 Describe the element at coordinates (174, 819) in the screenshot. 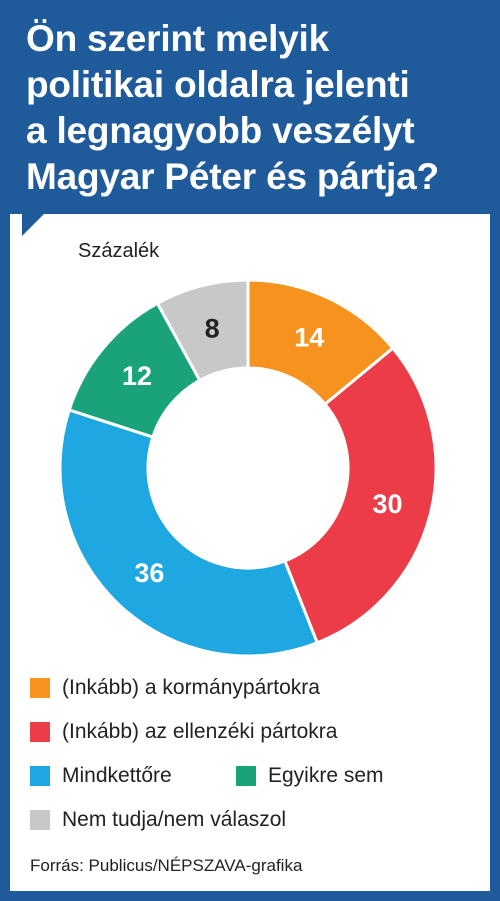

I see `legend-label: Nem tudja/nem válaszol` at that location.